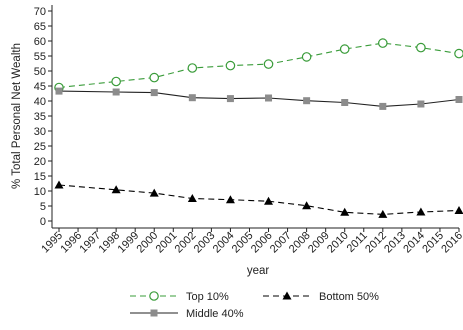 The width and height of the screenshot is (463, 330). What do you see at coordinates (40, 42) in the screenshot?
I see `y-tick-label: 60` at bounding box center [40, 42].